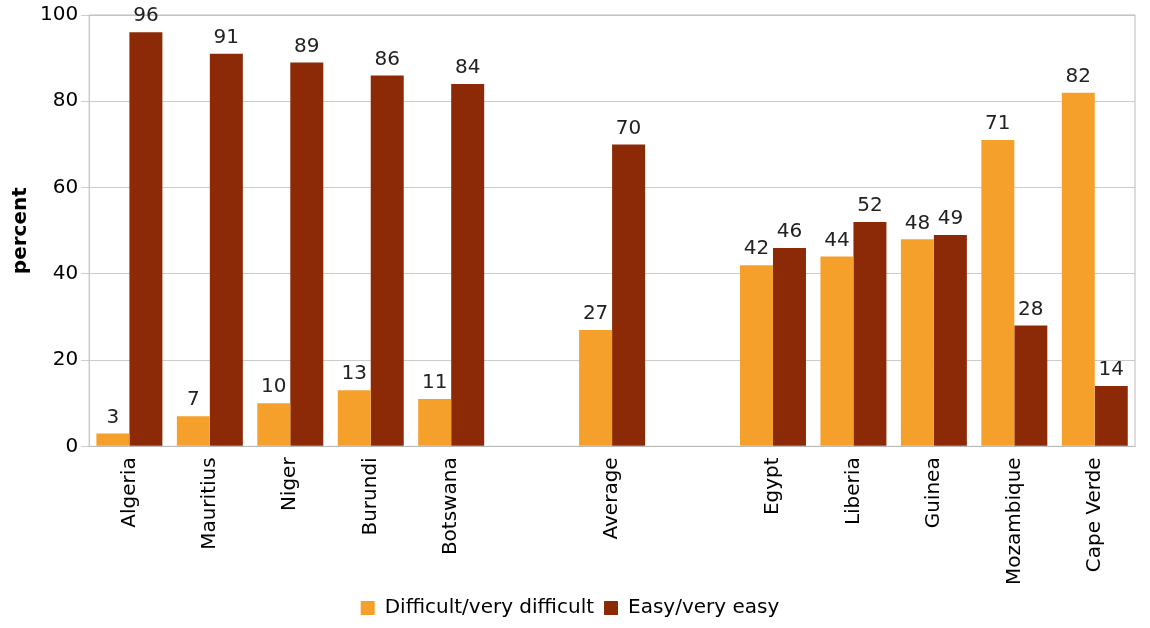 Image resolution: width=1150 pixels, height=628 pixels. I want to click on data-label: 71, so click(998, 122).